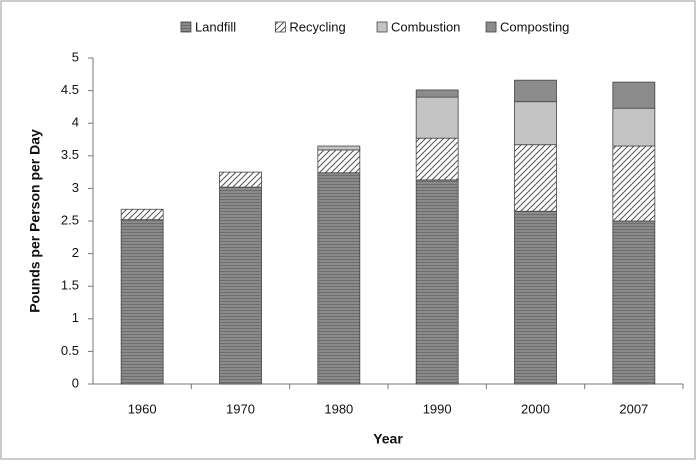 The width and height of the screenshot is (696, 465). What do you see at coordinates (75, 187) in the screenshot?
I see `y-tick-label: 3` at bounding box center [75, 187].